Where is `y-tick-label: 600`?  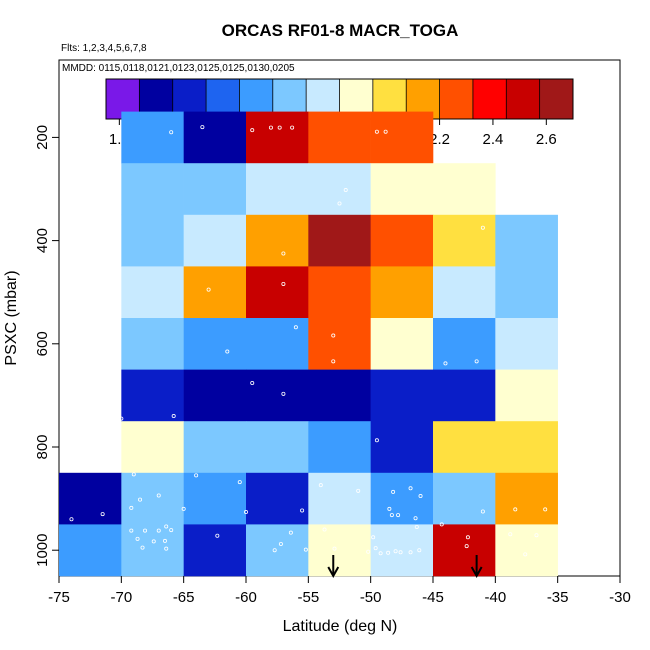 y-tick-label: 600 is located at coordinates (42, 343).